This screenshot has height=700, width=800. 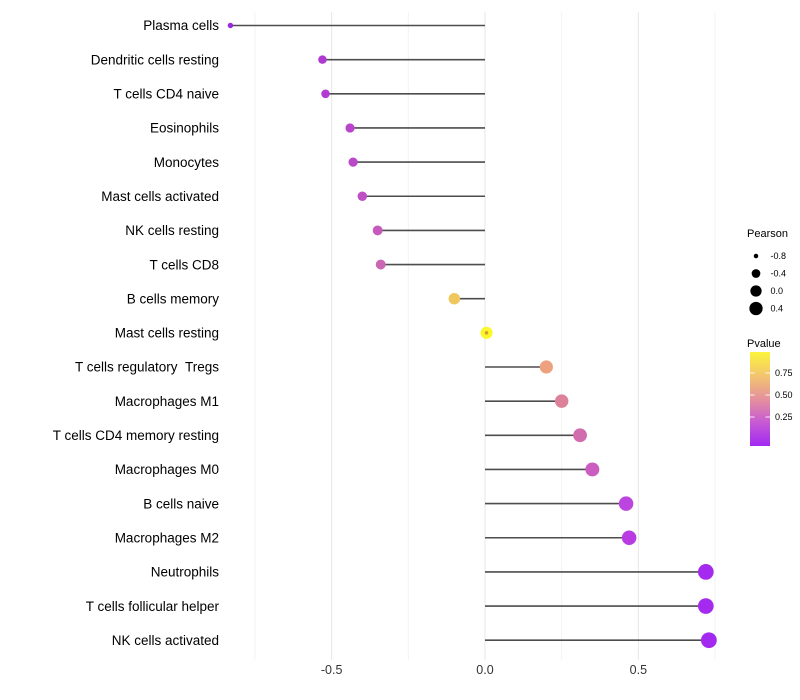 What do you see at coordinates (184, 264) in the screenshot?
I see `category-label: T cells CD8` at bounding box center [184, 264].